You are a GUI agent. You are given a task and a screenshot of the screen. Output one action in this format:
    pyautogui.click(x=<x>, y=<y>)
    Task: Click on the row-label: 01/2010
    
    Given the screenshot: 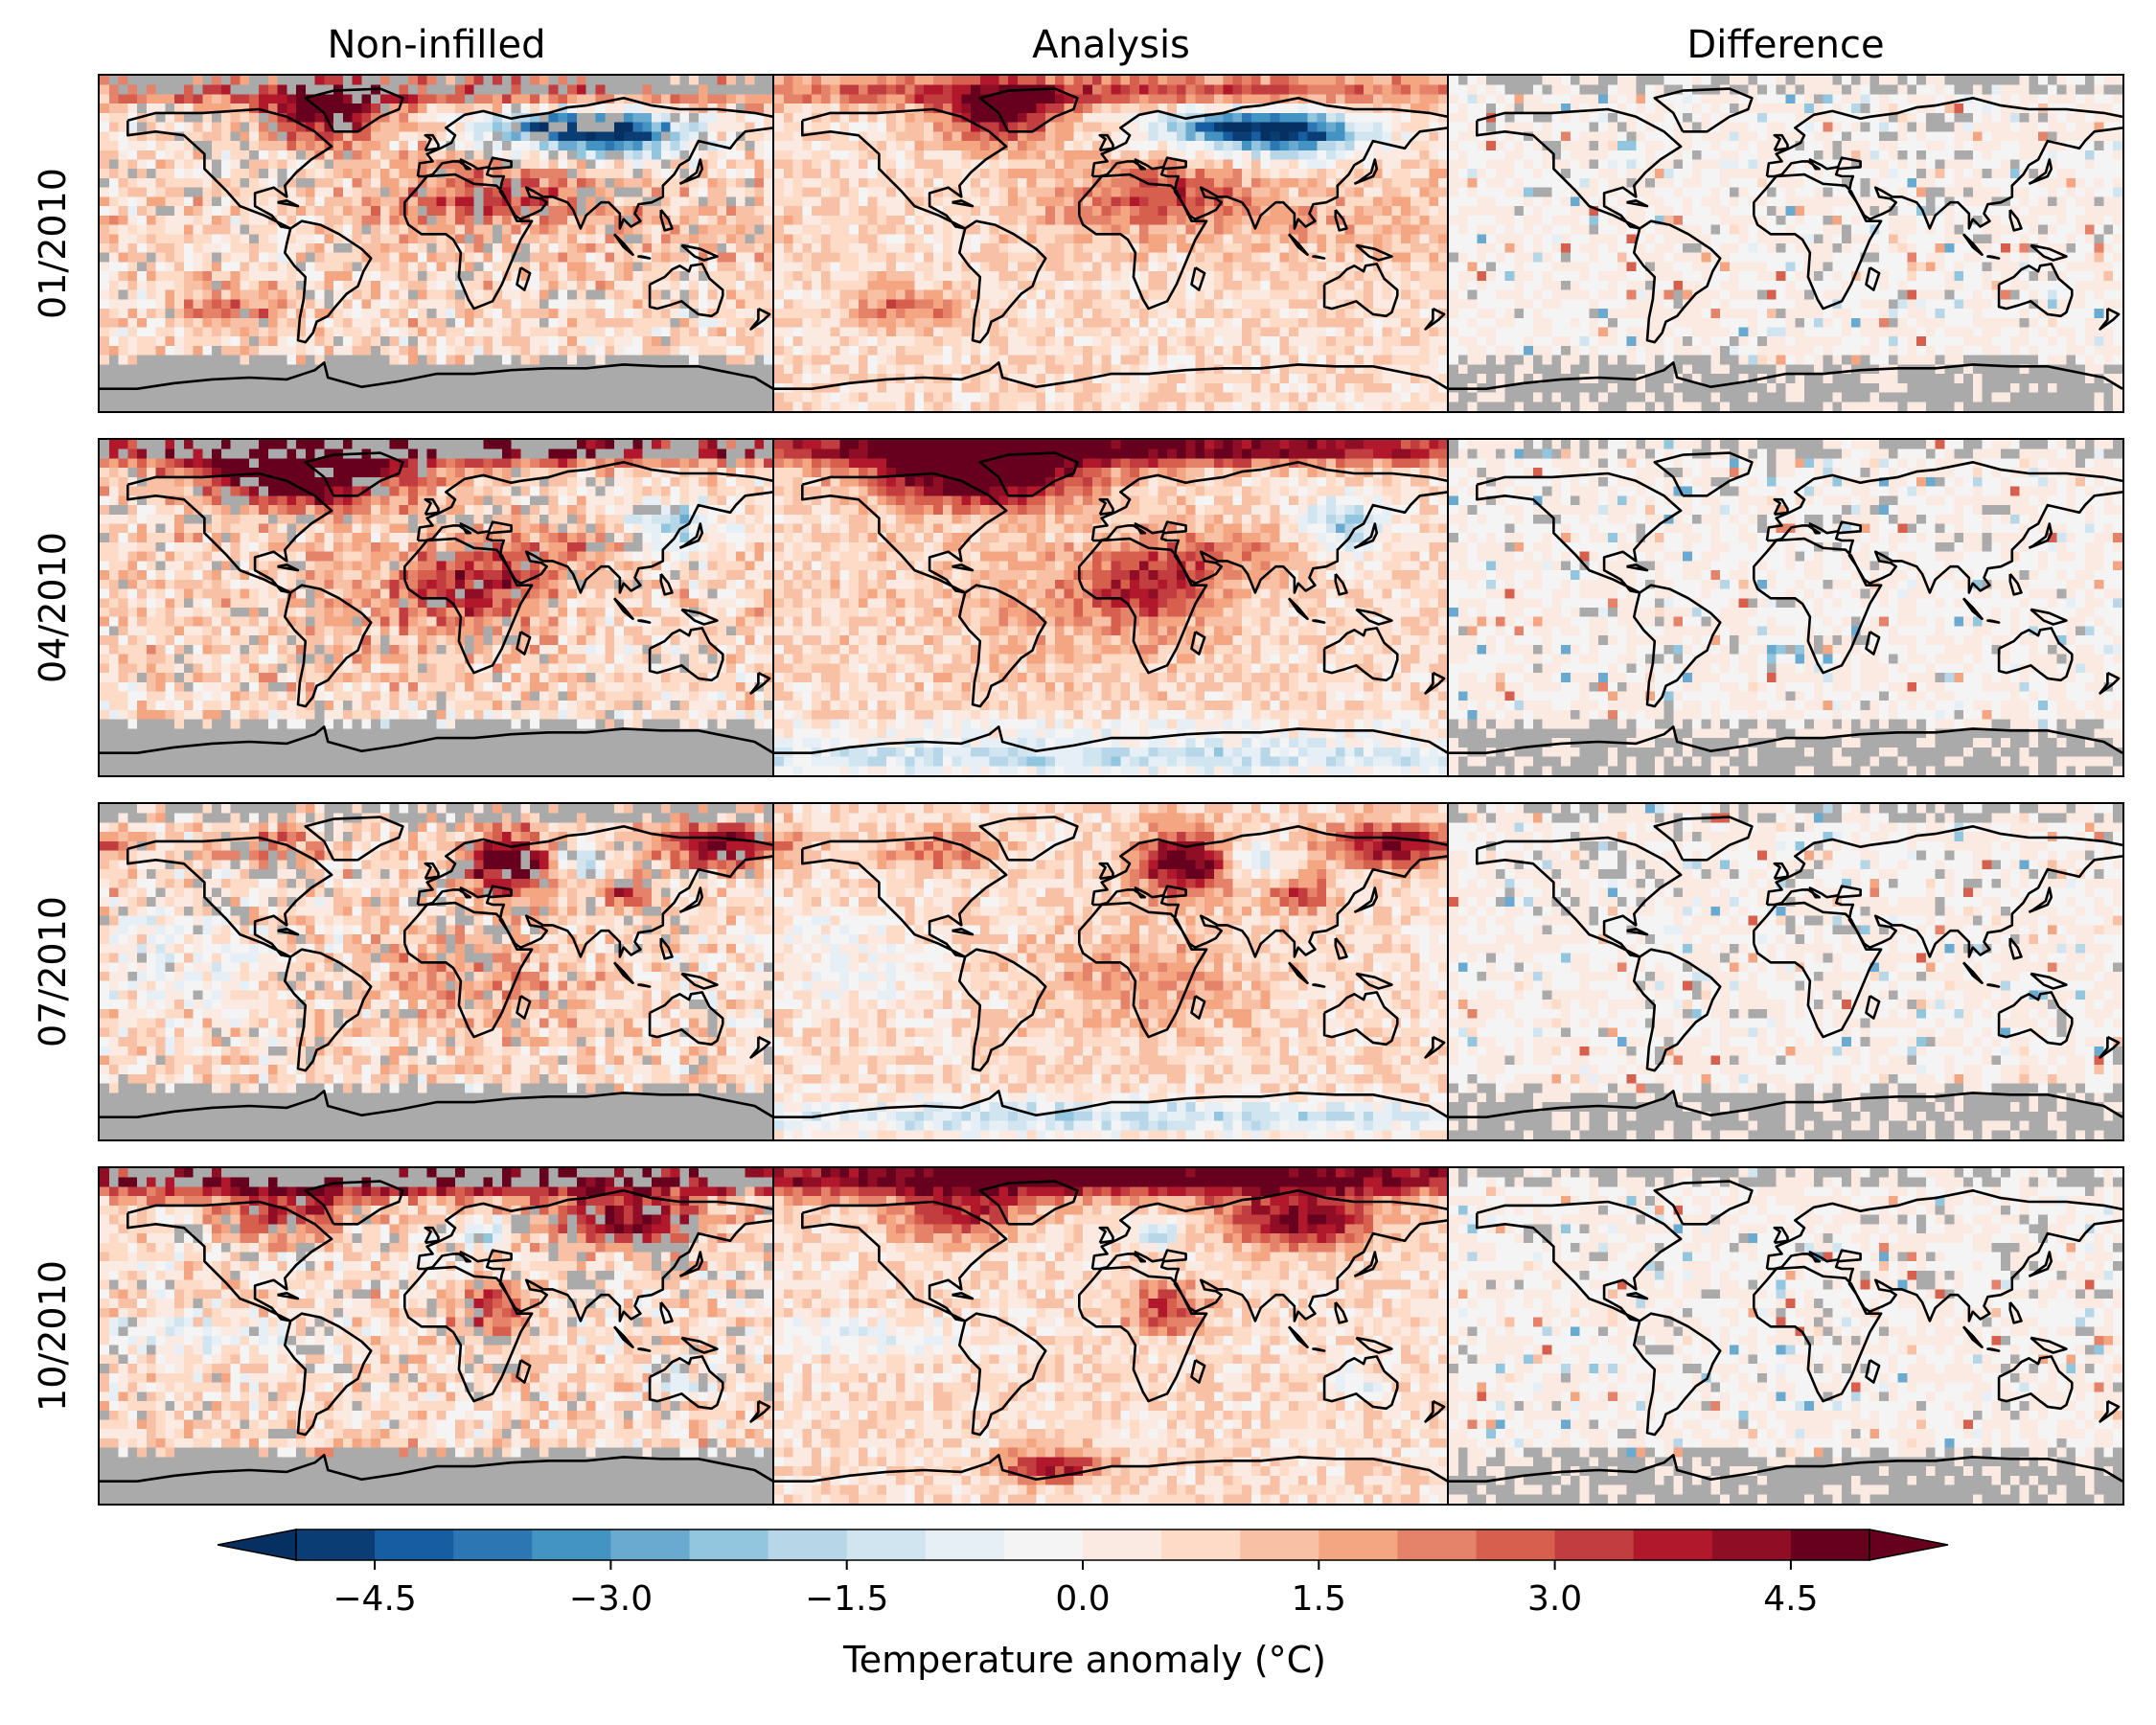 What is the action you would take?
    pyautogui.click(x=53, y=243)
    